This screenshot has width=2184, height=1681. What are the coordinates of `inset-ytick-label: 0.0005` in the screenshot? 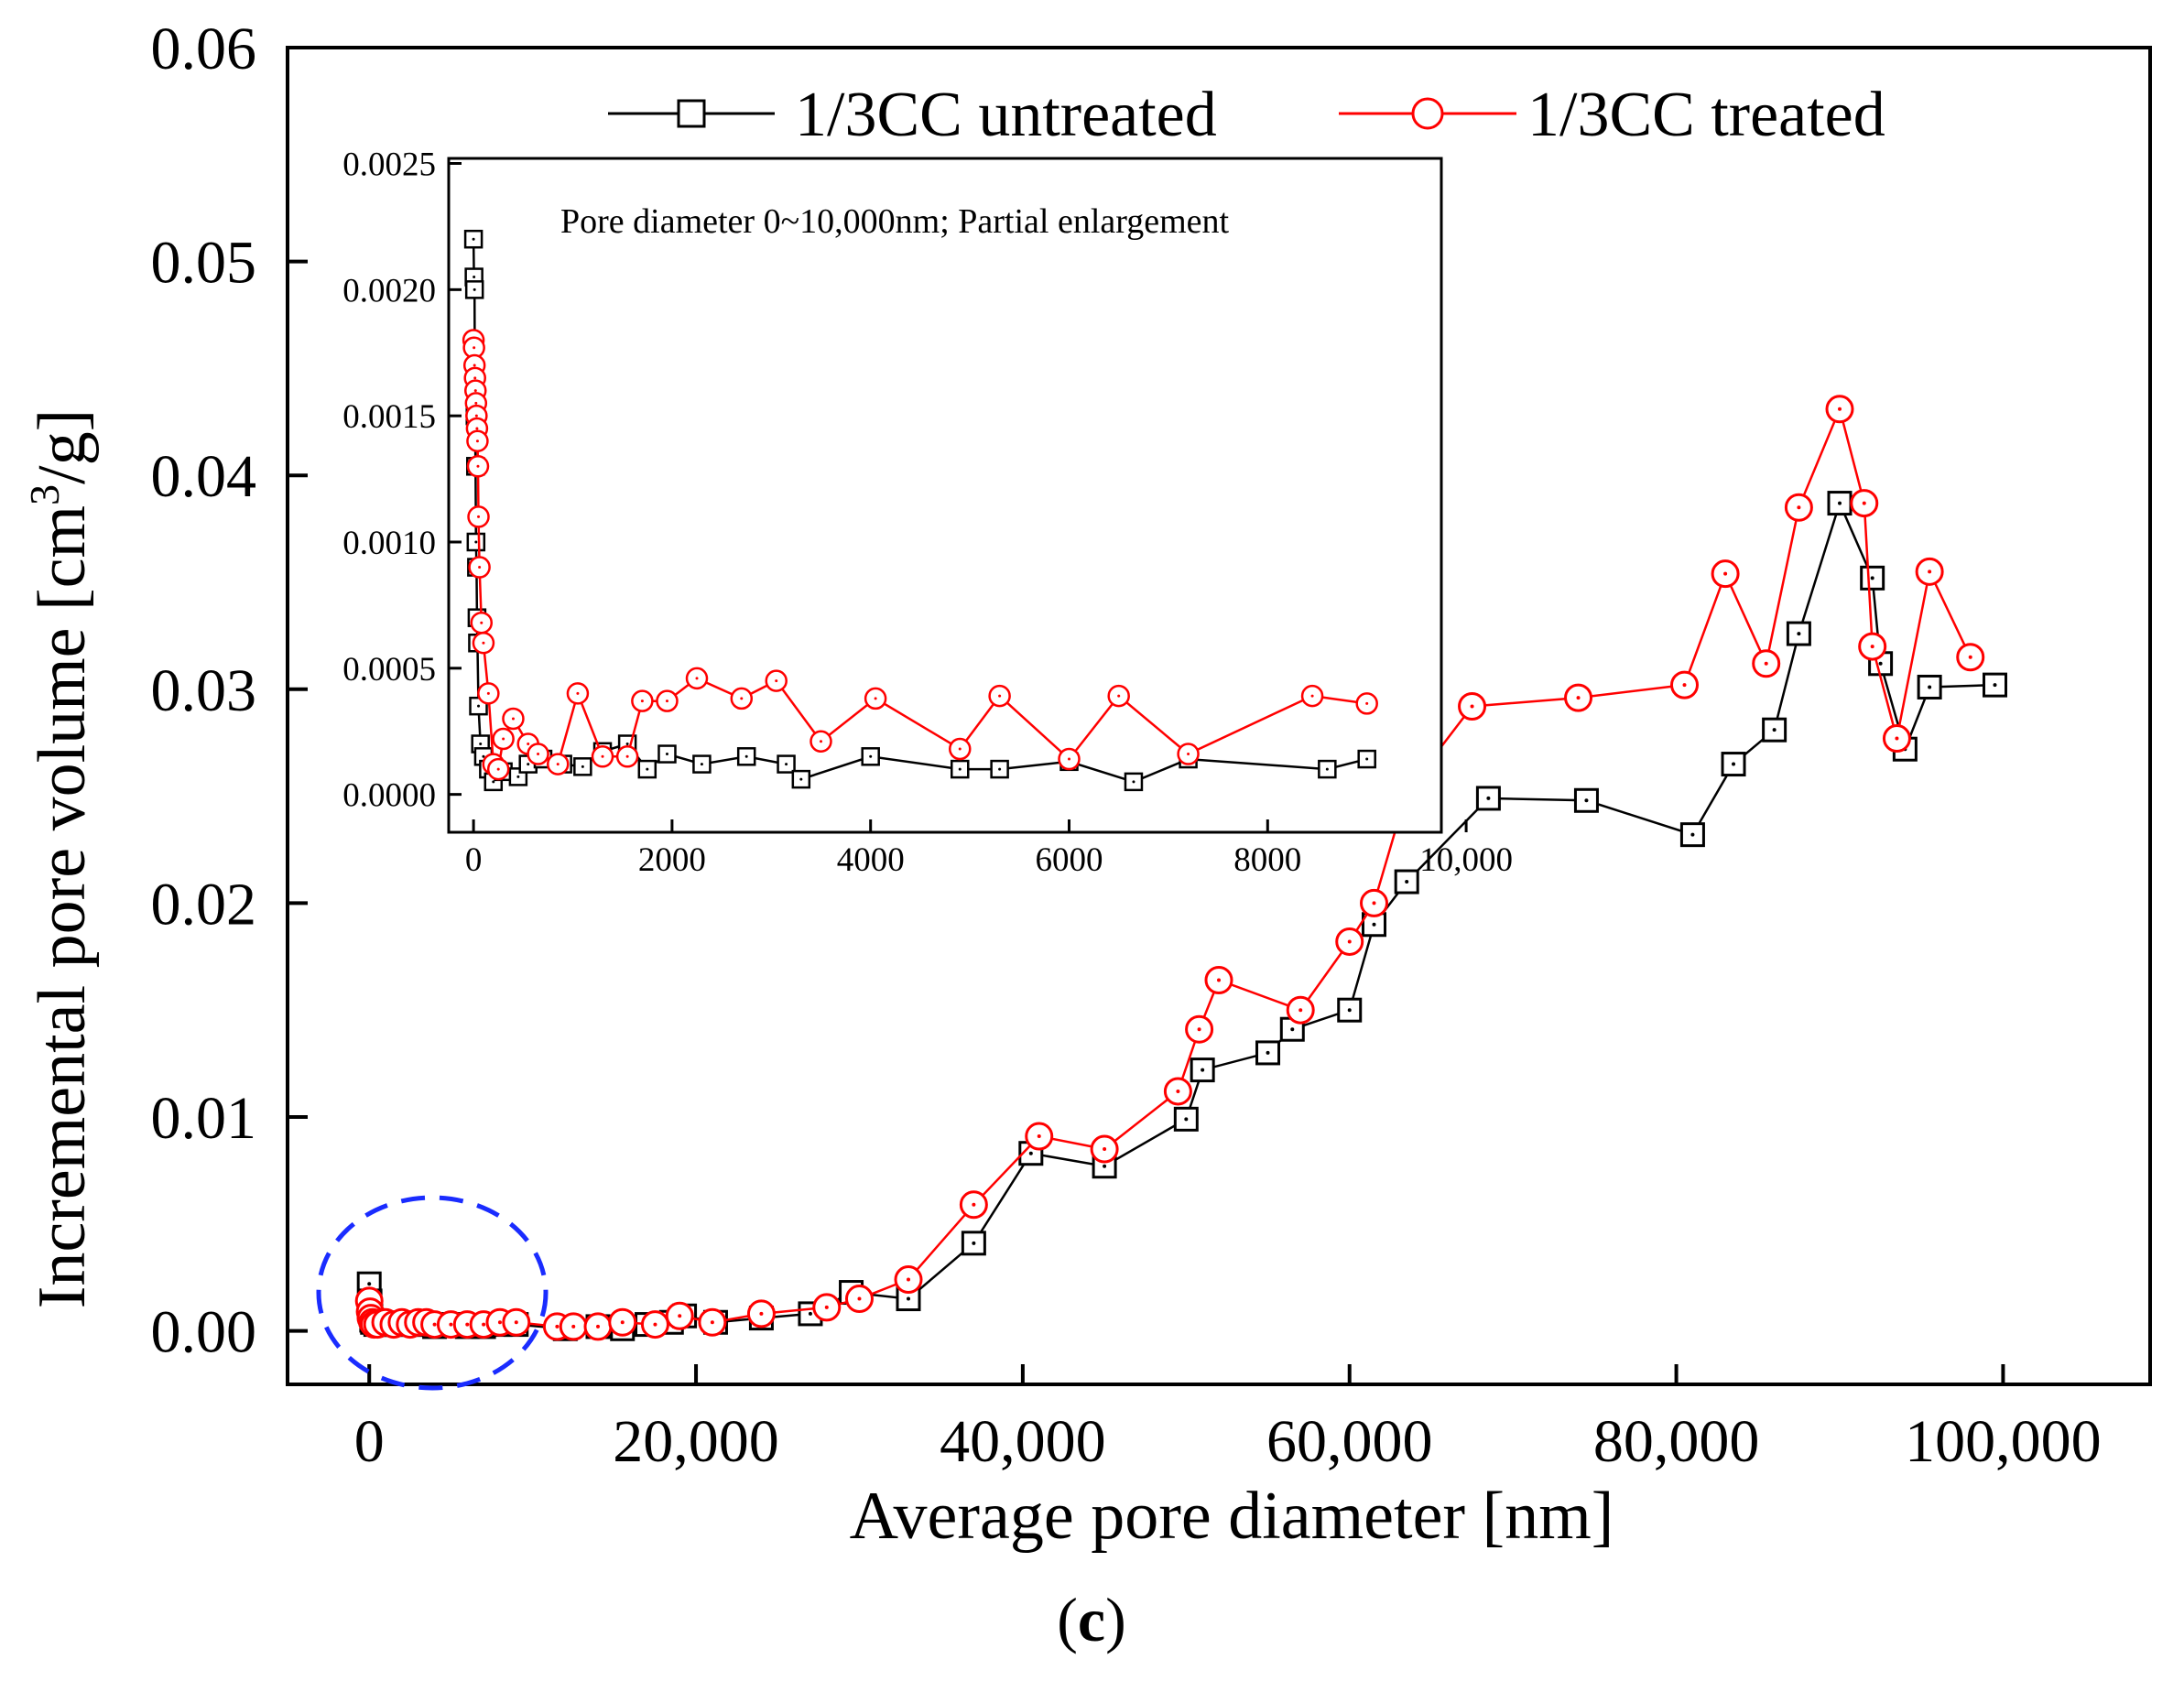 It's located at (389, 670).